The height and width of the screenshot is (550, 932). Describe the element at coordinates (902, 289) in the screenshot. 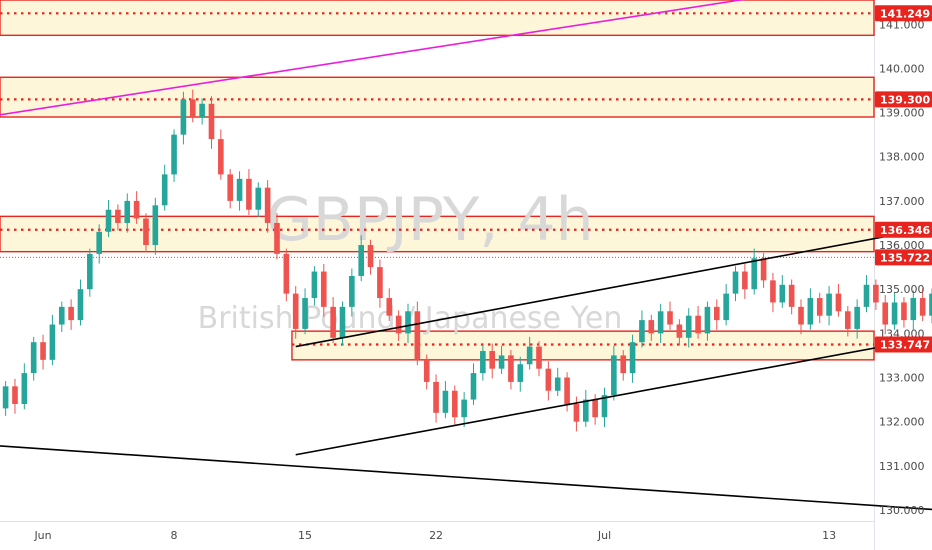

I see `y-tick-label: 135.000` at that location.